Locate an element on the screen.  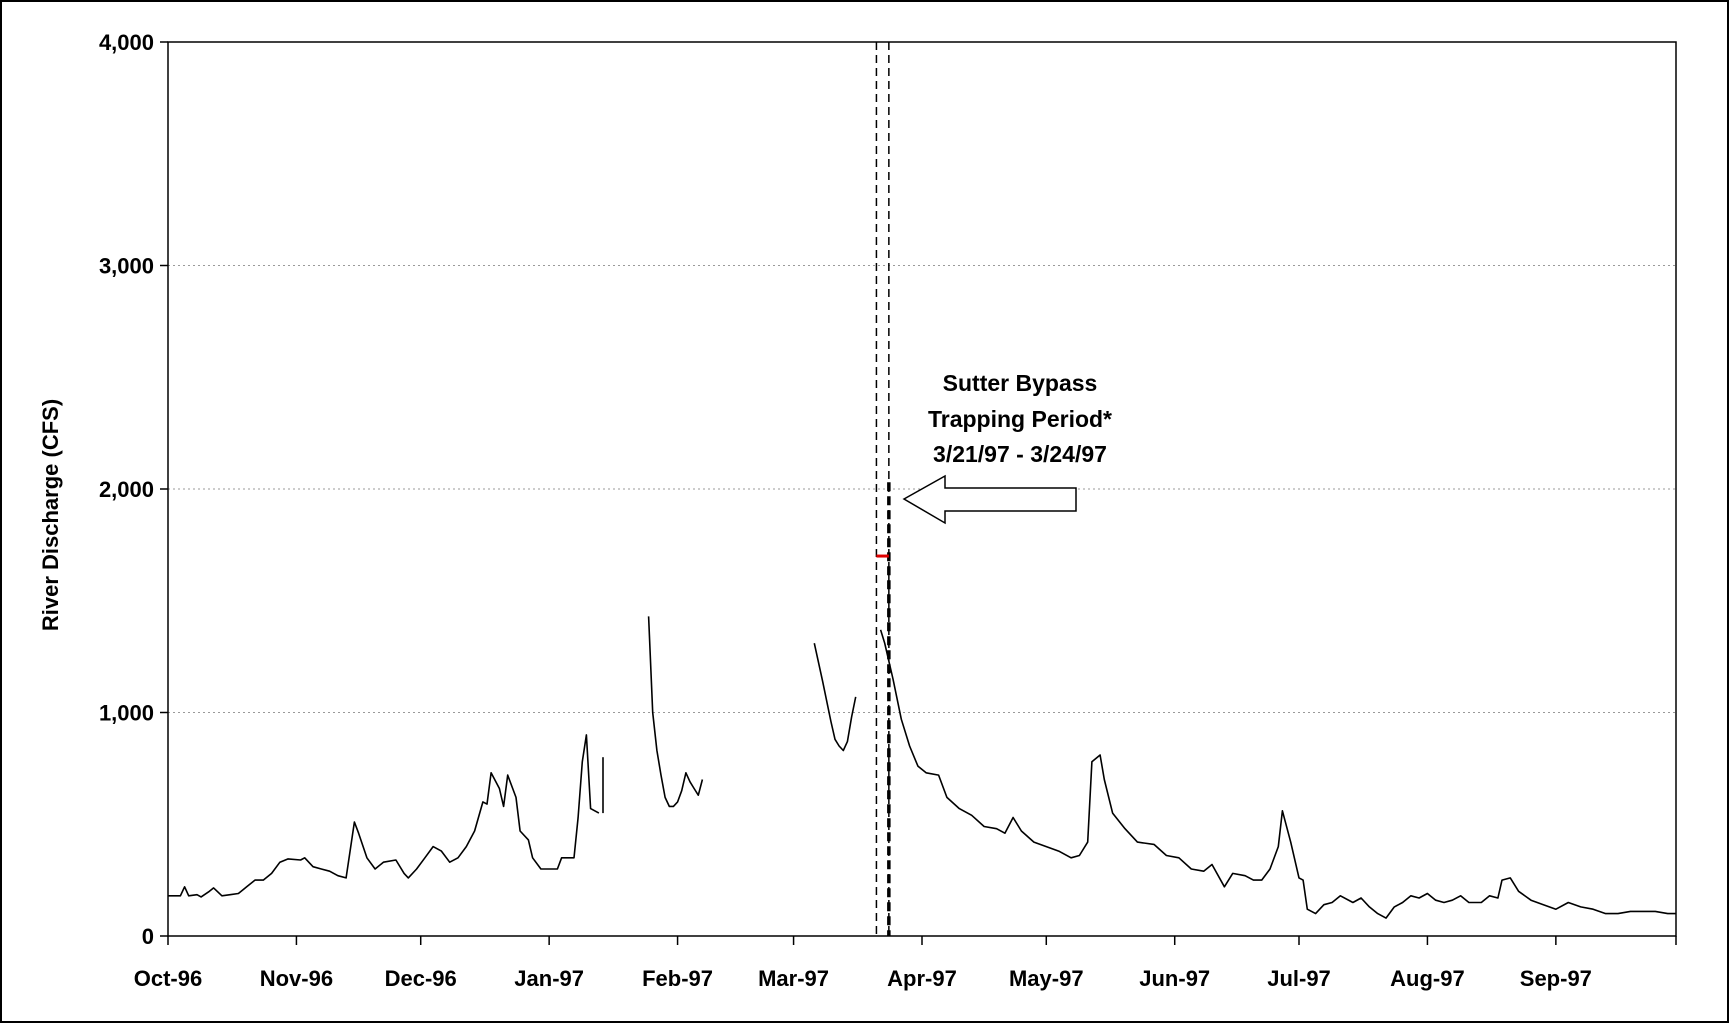
x-tick-label-4: Feb-97 is located at coordinates (677, 978).